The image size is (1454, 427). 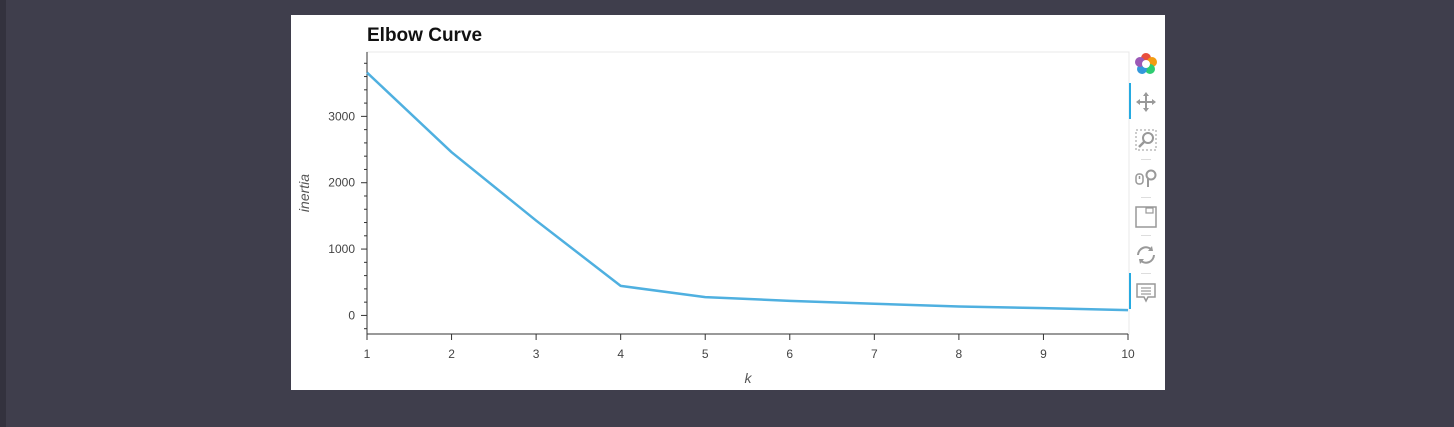 What do you see at coordinates (1146, 217) in the screenshot?
I see `save-icon` at bounding box center [1146, 217].